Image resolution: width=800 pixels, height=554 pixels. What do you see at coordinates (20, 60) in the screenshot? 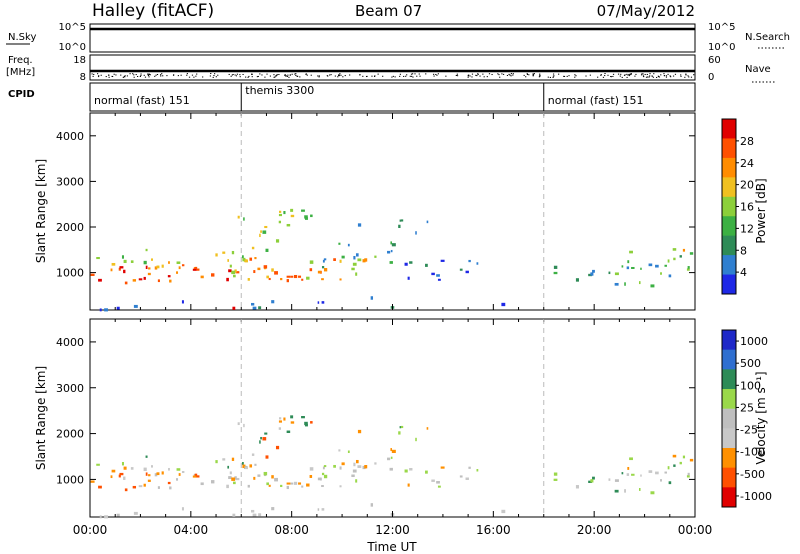
I see `freq-label-line1: Freq.` at bounding box center [20, 60].